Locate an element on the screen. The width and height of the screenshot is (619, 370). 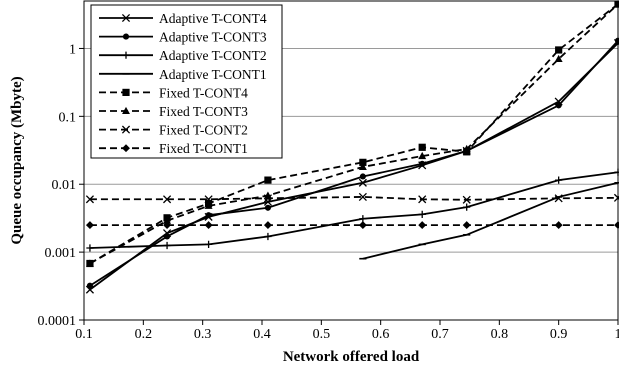
x-tick-label: 0.5 is located at coordinates (322, 334).